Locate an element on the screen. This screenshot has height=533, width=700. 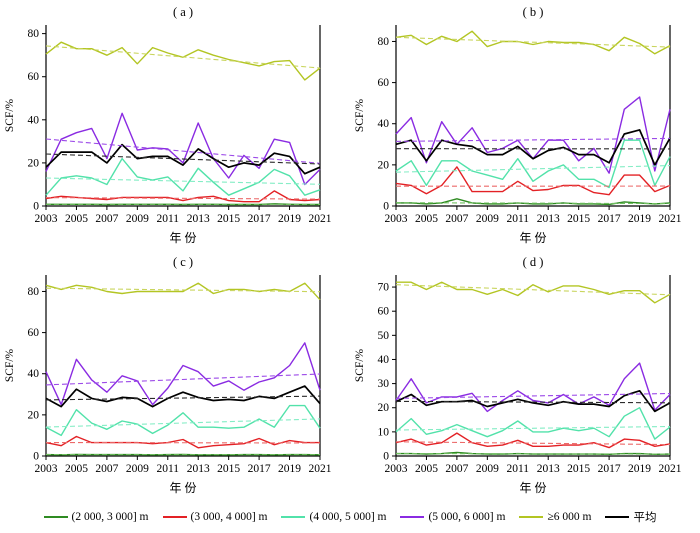
legend-label: (4 000, 5 000] m is located at coordinates (348, 516).